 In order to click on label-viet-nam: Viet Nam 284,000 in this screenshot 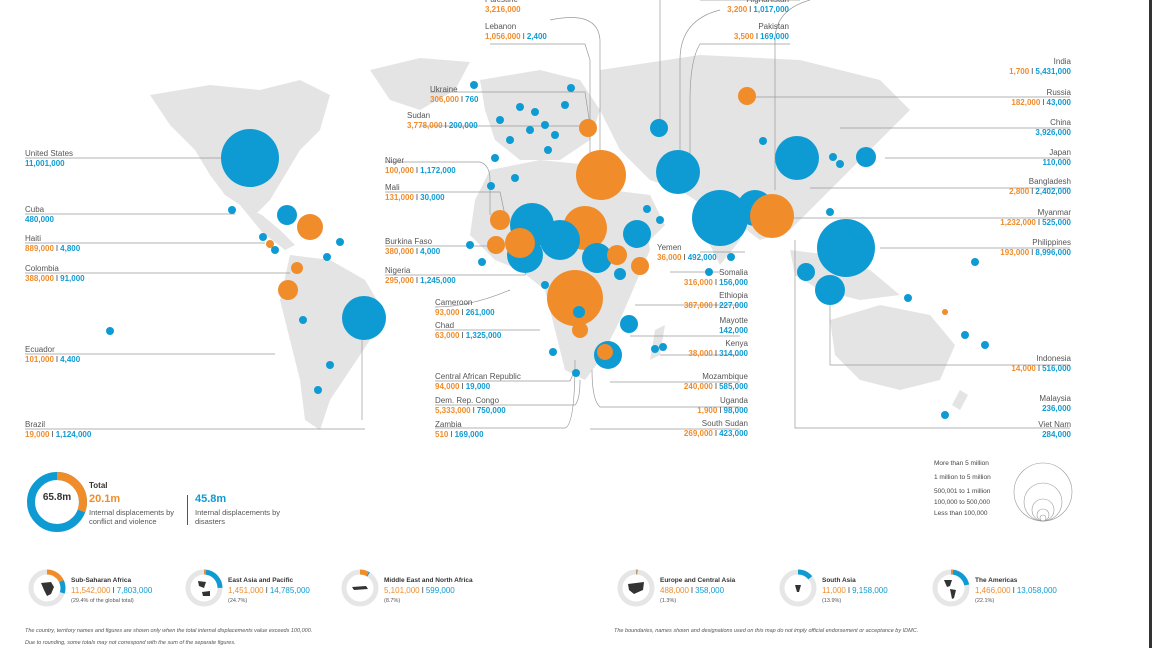, I will do `click(1054, 429)`.